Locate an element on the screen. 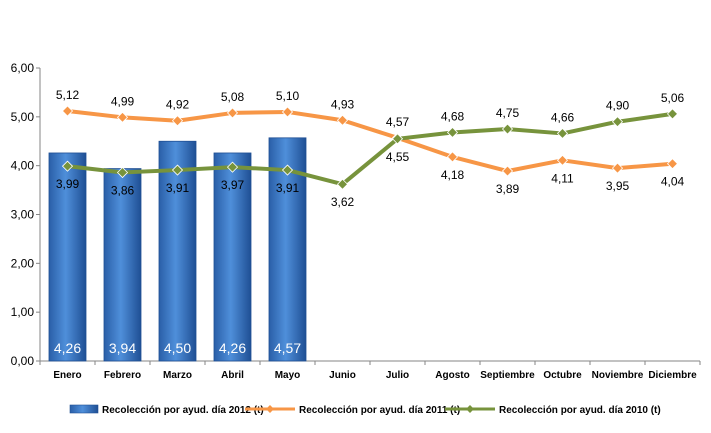  bar-value-label: 4,57 is located at coordinates (287, 348).